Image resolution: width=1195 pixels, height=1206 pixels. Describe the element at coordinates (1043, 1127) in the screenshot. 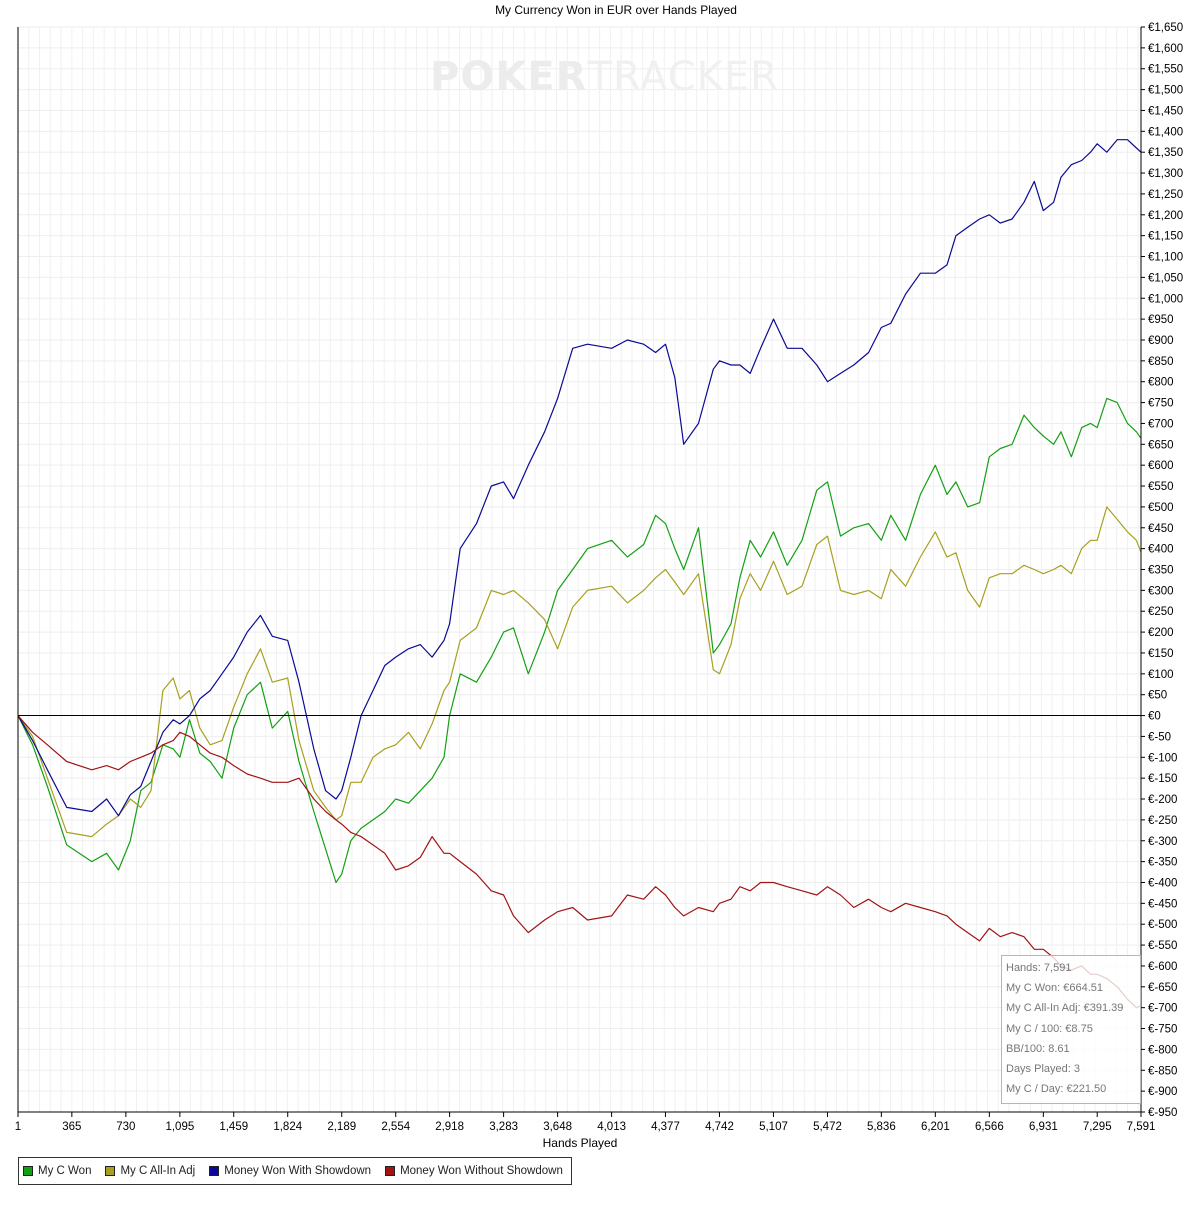

I see `x-tick-label: 6,931` at that location.